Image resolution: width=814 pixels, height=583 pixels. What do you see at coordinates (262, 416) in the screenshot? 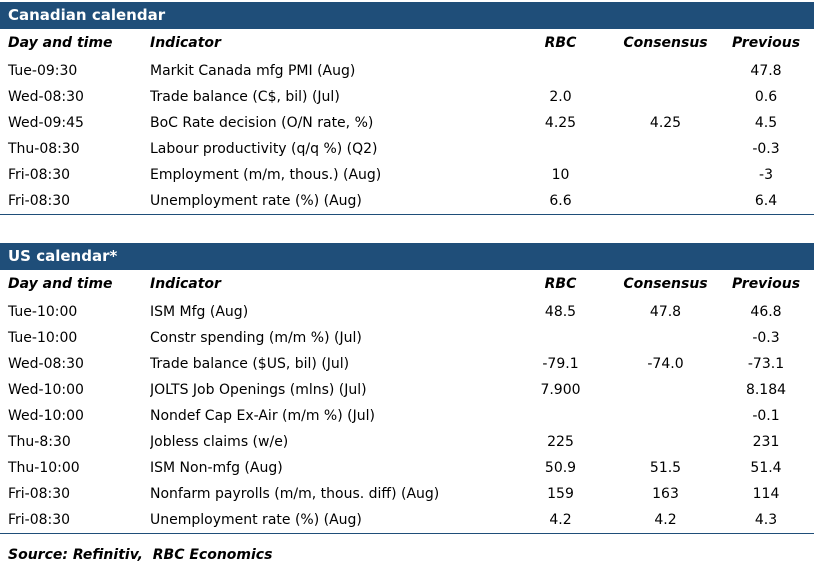
I see `cell-indicator: Nondef Cap Ex-Air (m/m %) (Jul)` at bounding box center [262, 416].